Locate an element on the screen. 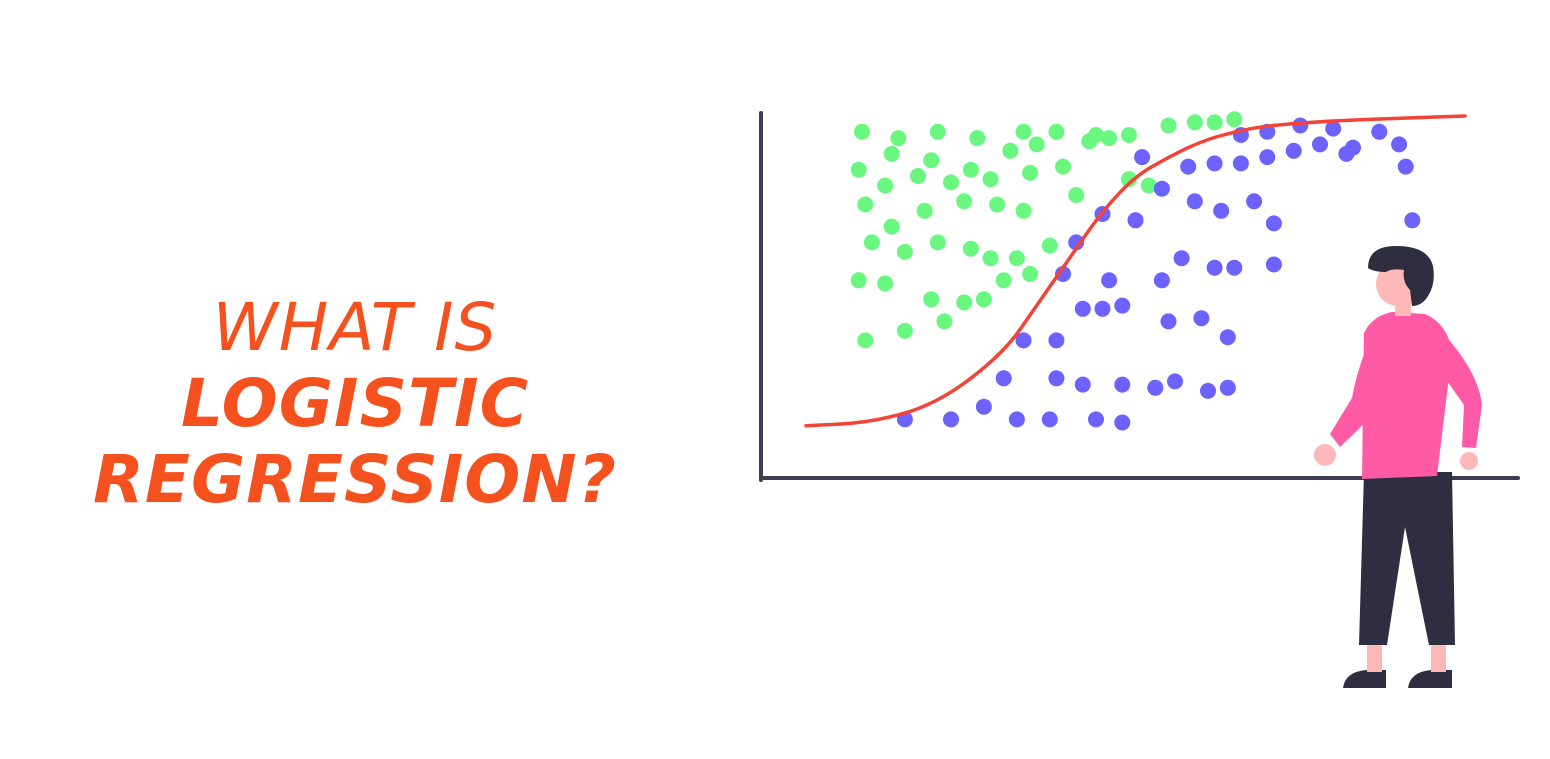 The image size is (1550, 759). hair is located at coordinates (1401, 276).